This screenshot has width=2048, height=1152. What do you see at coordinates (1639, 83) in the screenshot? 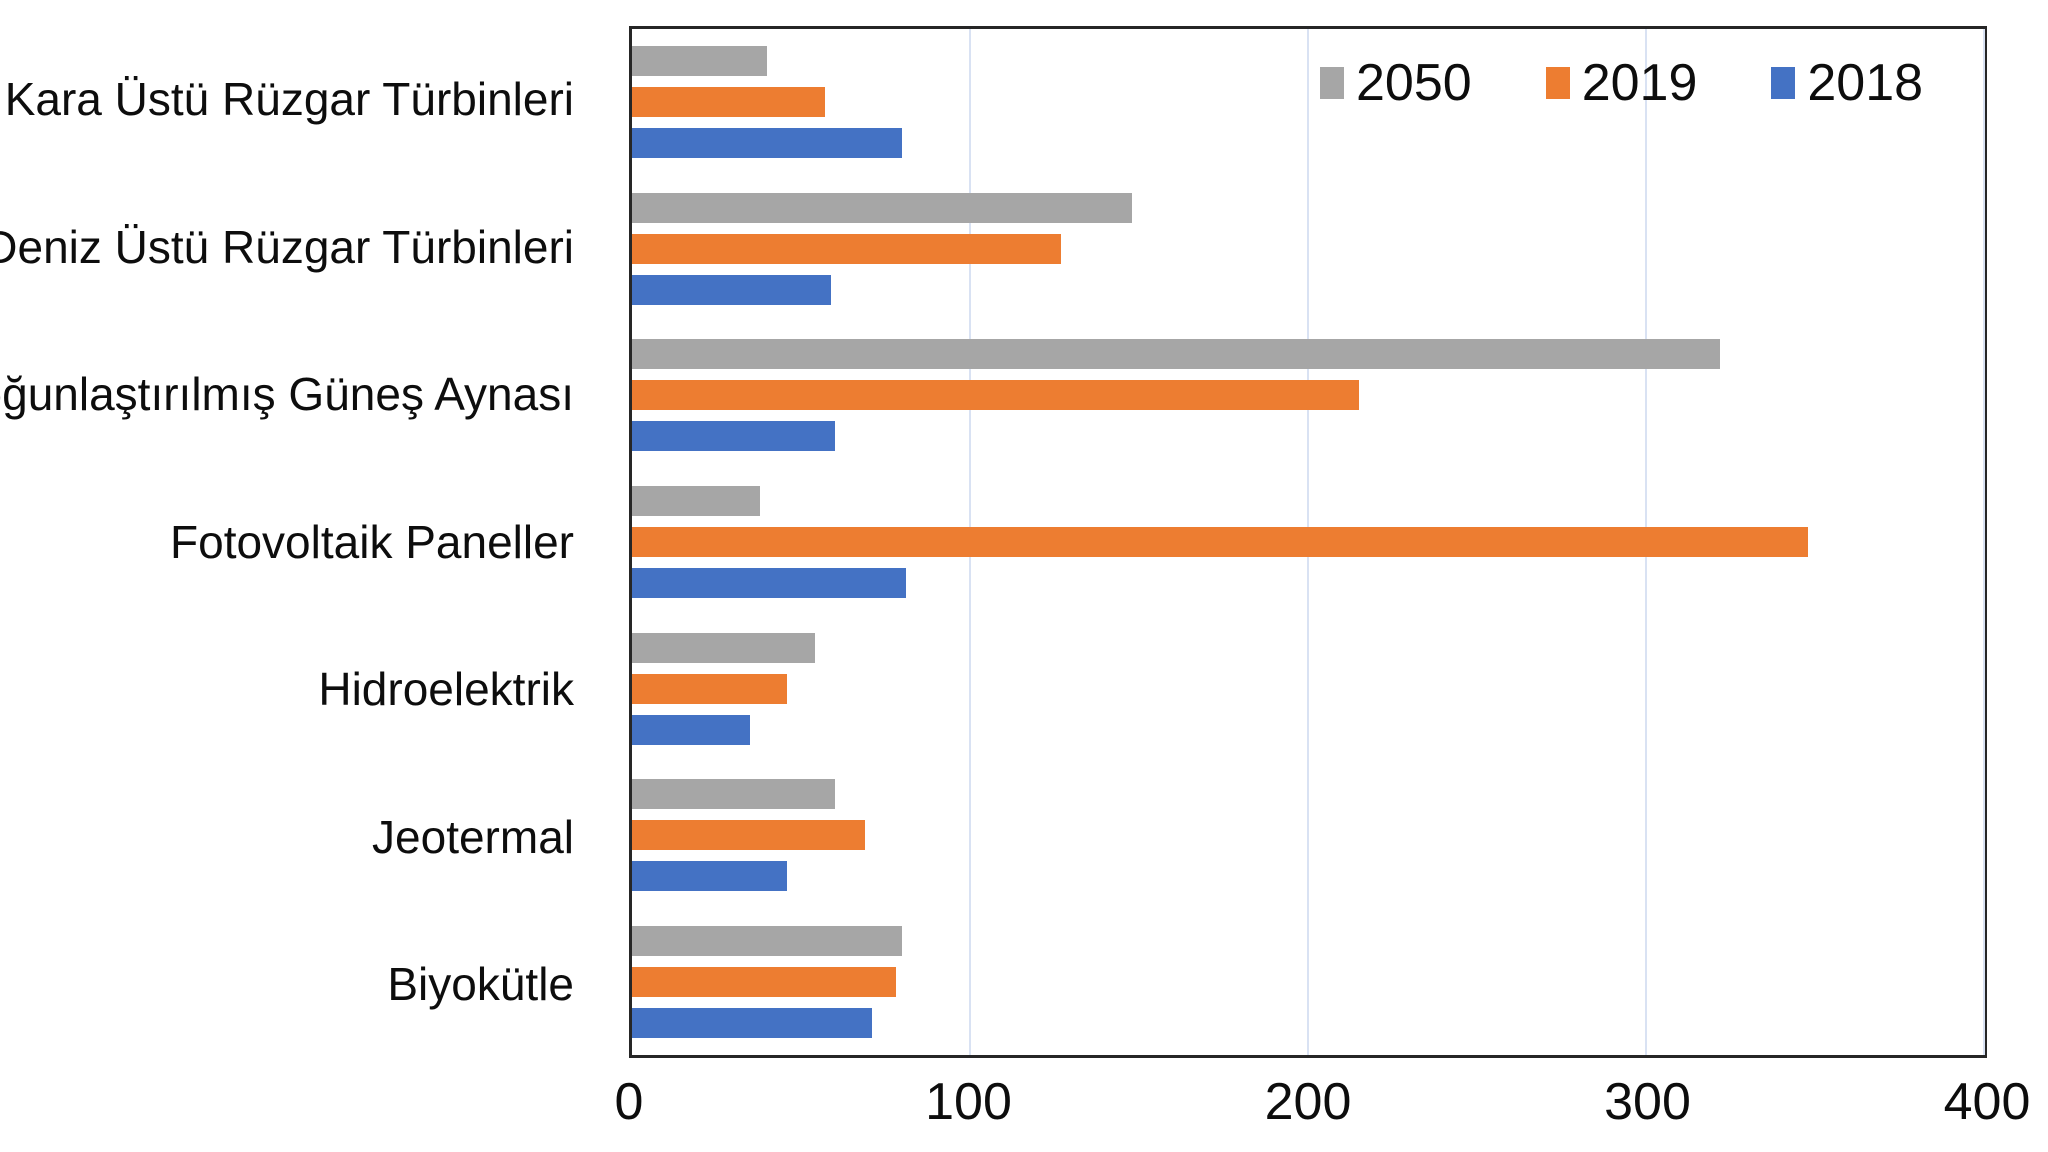
I see `legend-label: 2019` at bounding box center [1639, 83].